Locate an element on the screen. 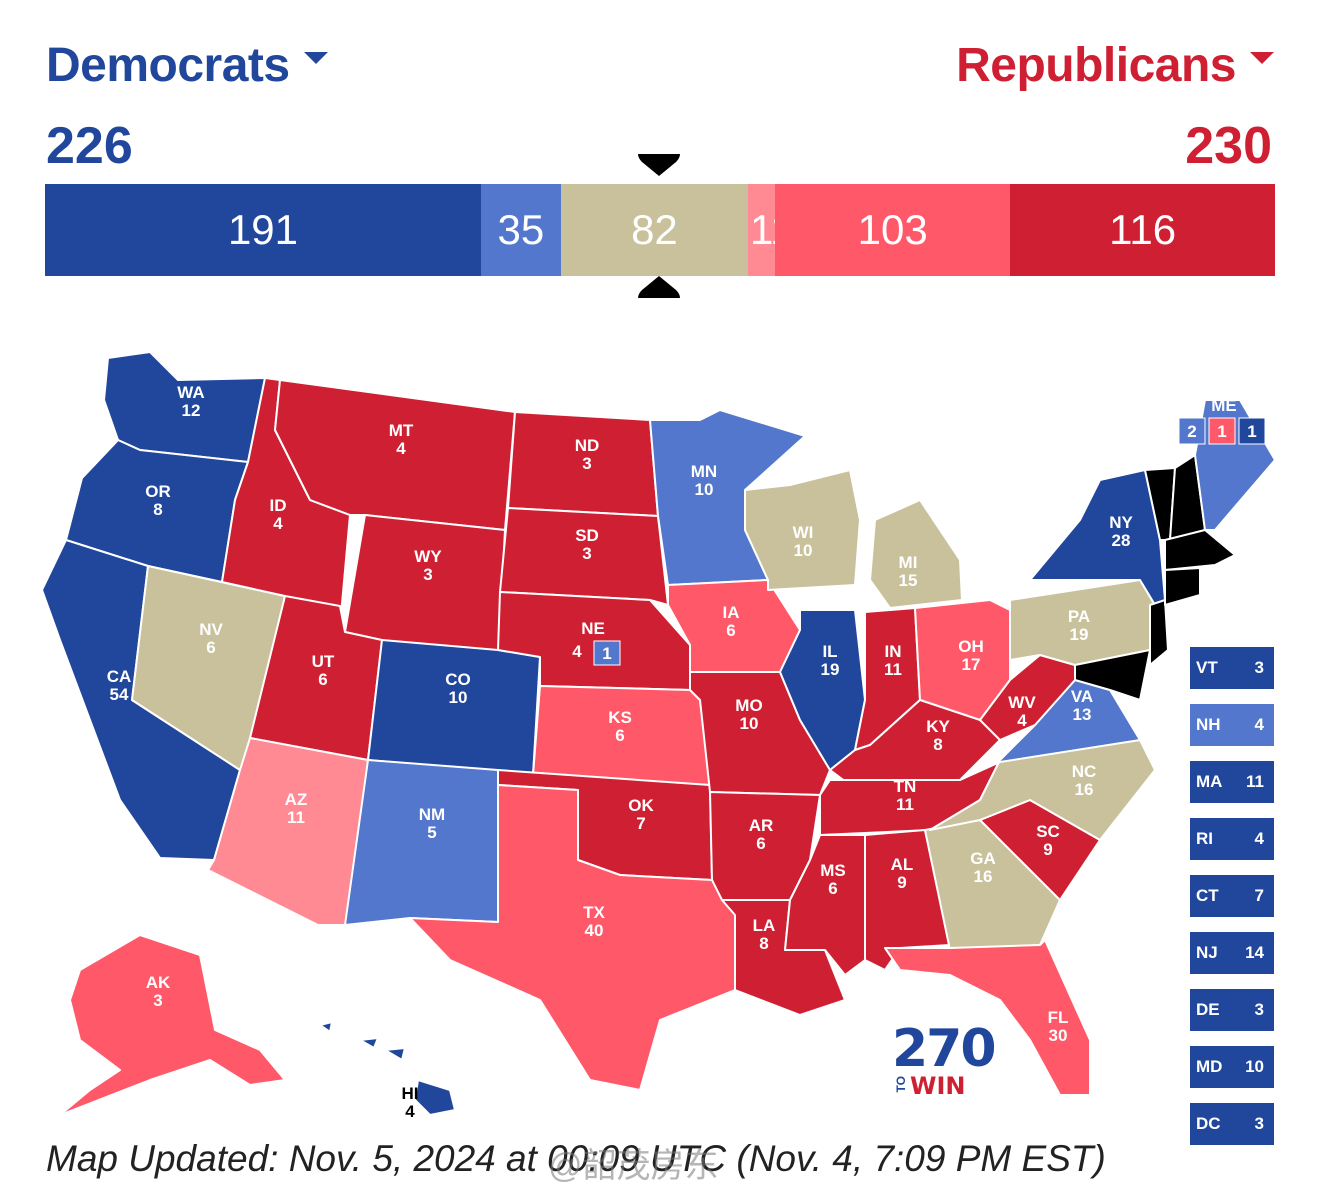  state-label-KS: KS is located at coordinates (620, 717).